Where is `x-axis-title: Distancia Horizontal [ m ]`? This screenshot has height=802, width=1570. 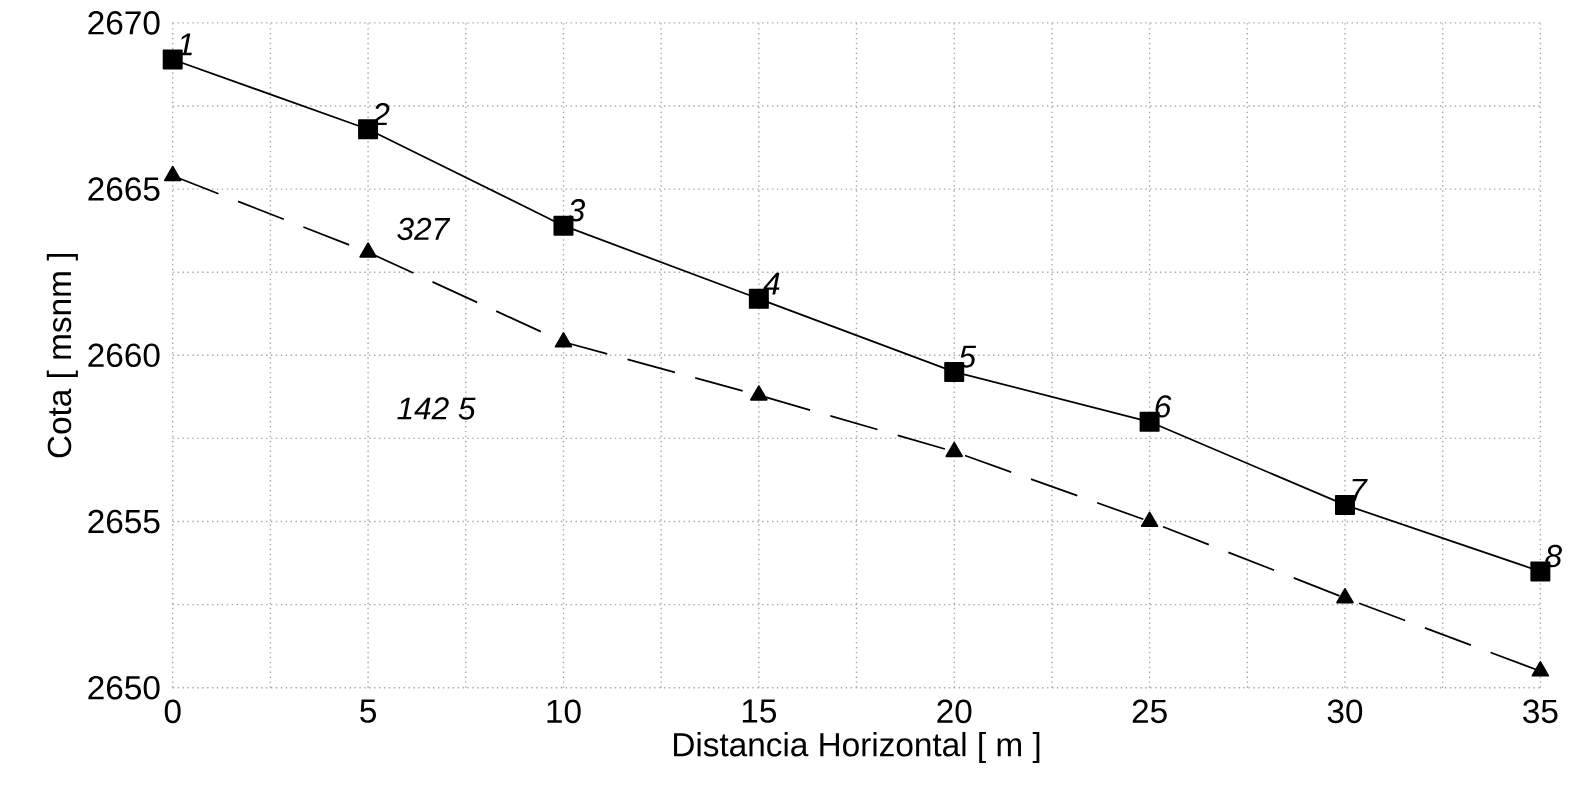
x-axis-title: Distancia Horizontal [ m ] is located at coordinates (857, 748).